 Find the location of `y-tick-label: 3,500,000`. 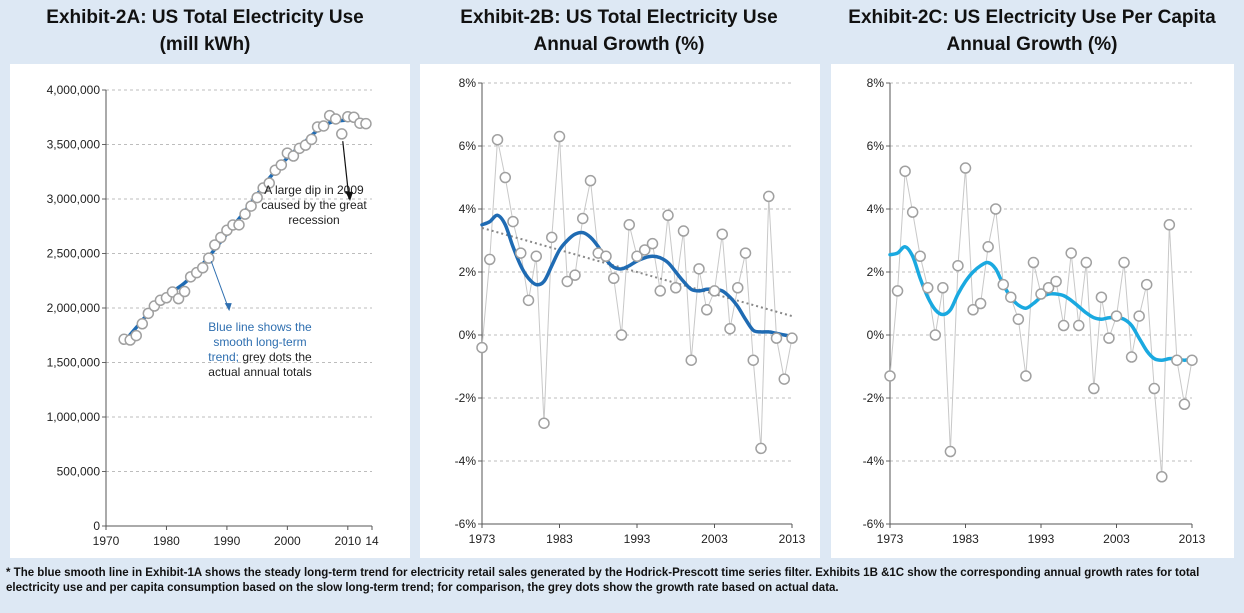

y-tick-label: 3,500,000 is located at coordinates (74, 145).